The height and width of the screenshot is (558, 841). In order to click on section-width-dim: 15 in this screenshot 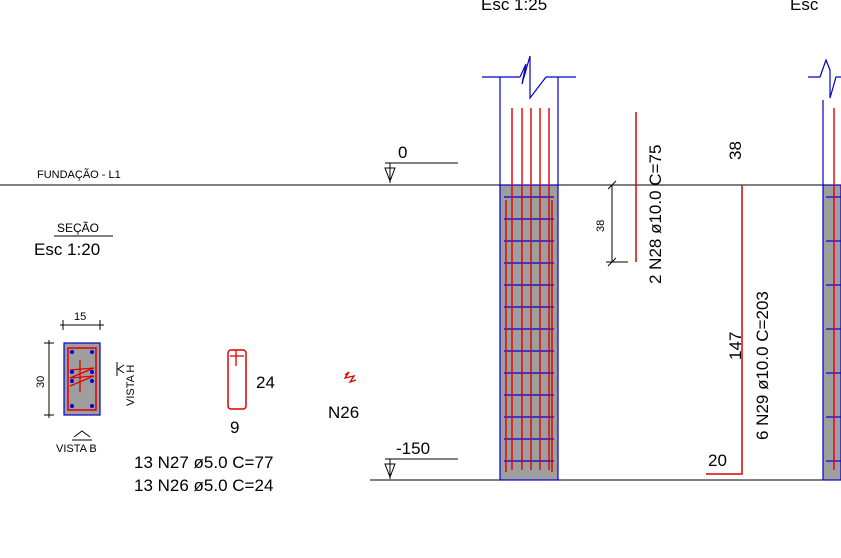, I will do `click(80, 317)`.